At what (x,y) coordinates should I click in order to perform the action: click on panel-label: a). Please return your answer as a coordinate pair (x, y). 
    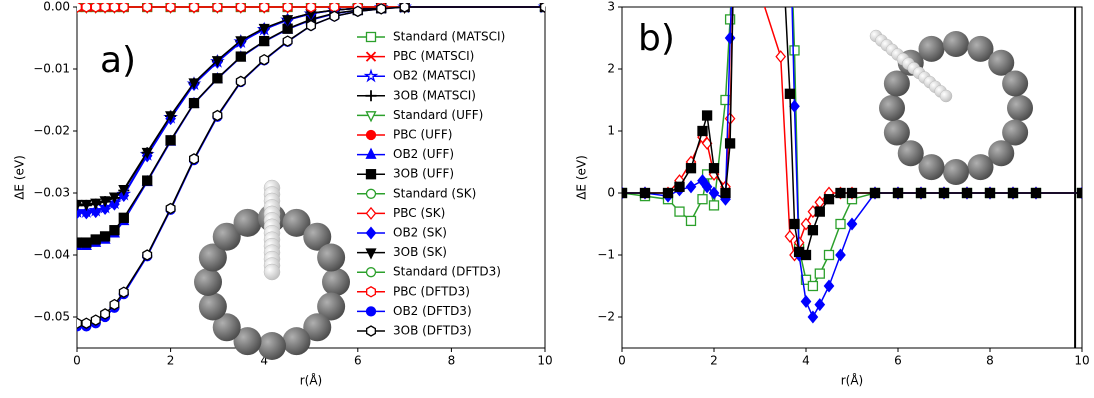
    Looking at the image, I should click on (118, 60).